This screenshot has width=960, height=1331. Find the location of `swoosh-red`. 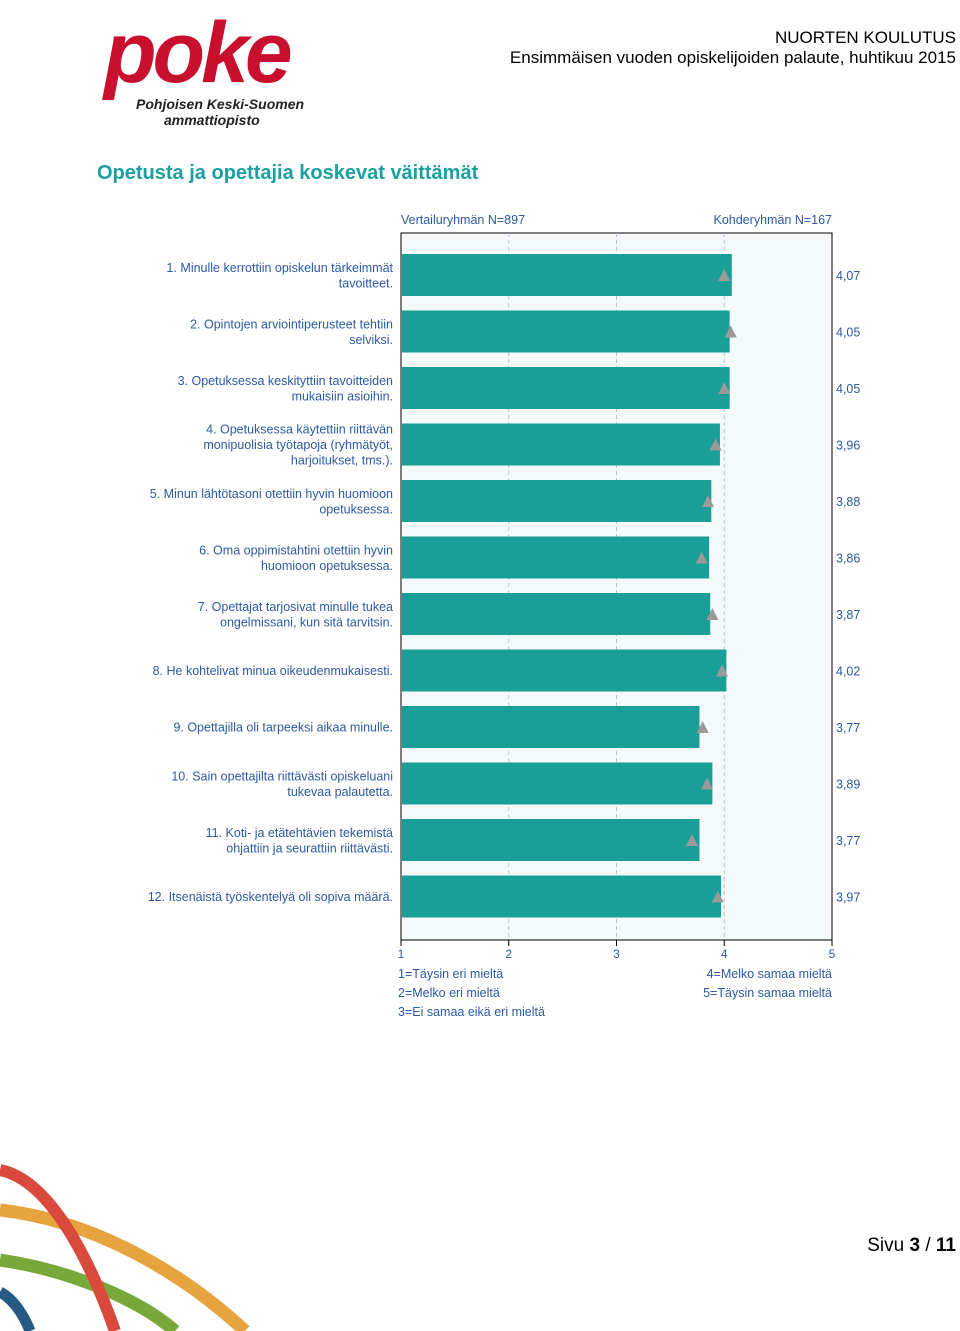

swoosh-red is located at coordinates (60, 1247).